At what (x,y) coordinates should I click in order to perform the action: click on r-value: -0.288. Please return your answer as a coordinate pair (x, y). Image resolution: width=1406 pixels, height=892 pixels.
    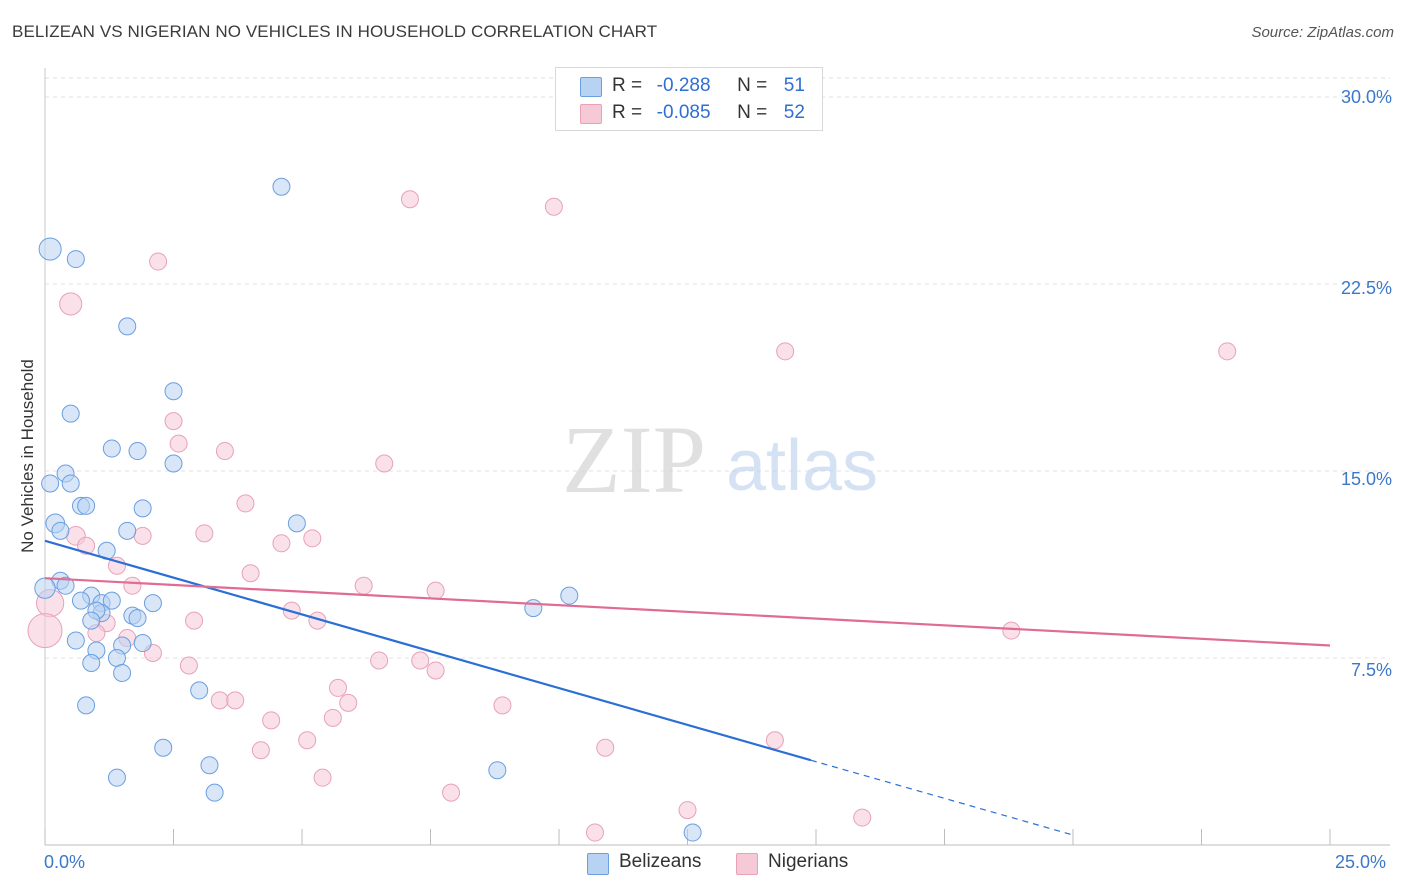
    Looking at the image, I should click on (683, 85).